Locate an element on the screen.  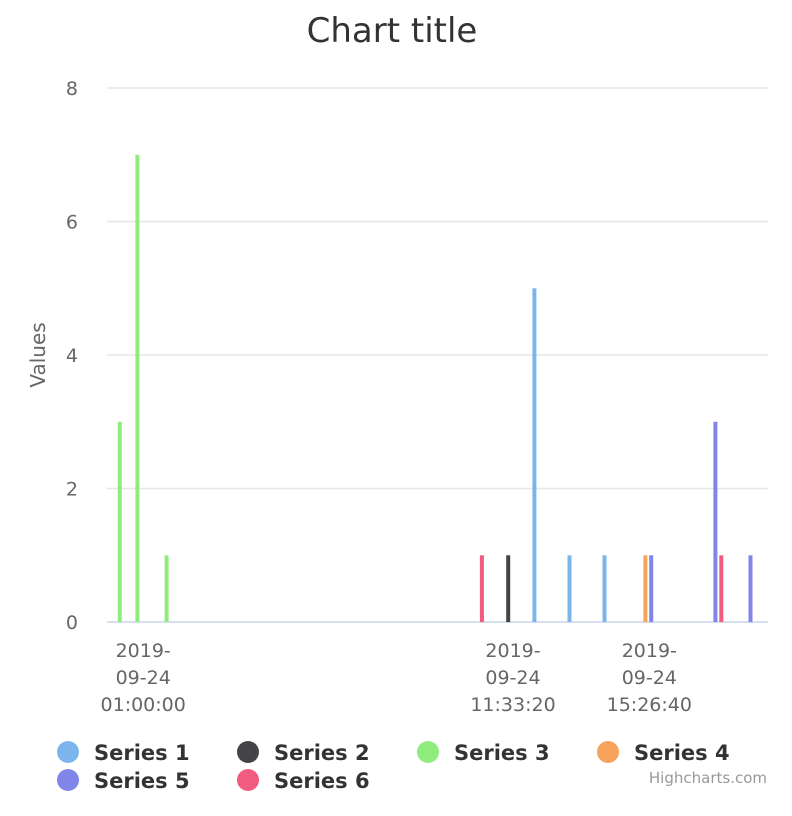
x-tick-label-line: 01:00:00 is located at coordinates (143, 705).